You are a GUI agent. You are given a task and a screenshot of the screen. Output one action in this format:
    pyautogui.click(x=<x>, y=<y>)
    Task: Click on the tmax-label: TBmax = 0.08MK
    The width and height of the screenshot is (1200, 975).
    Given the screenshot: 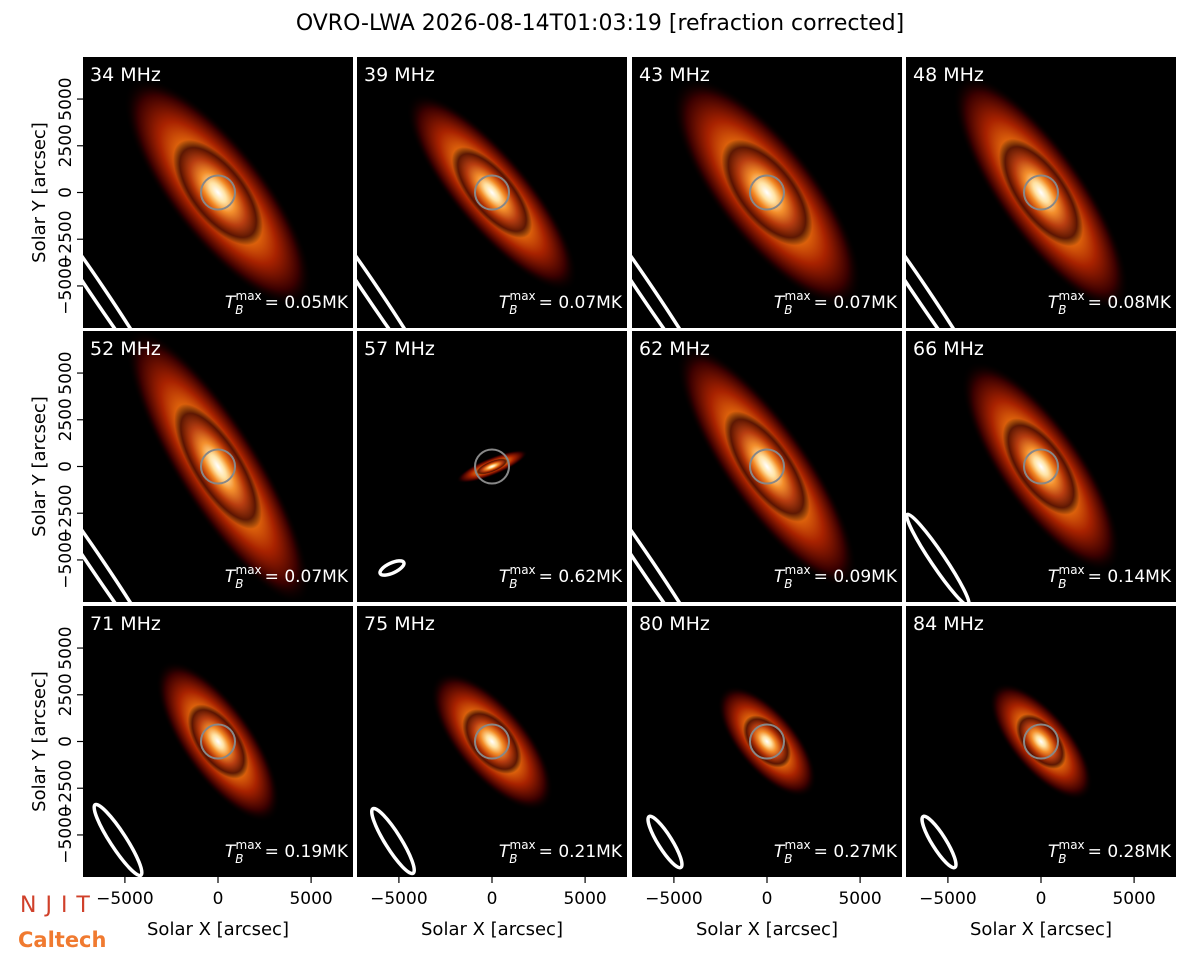 What is the action you would take?
    pyautogui.click(x=1110, y=303)
    